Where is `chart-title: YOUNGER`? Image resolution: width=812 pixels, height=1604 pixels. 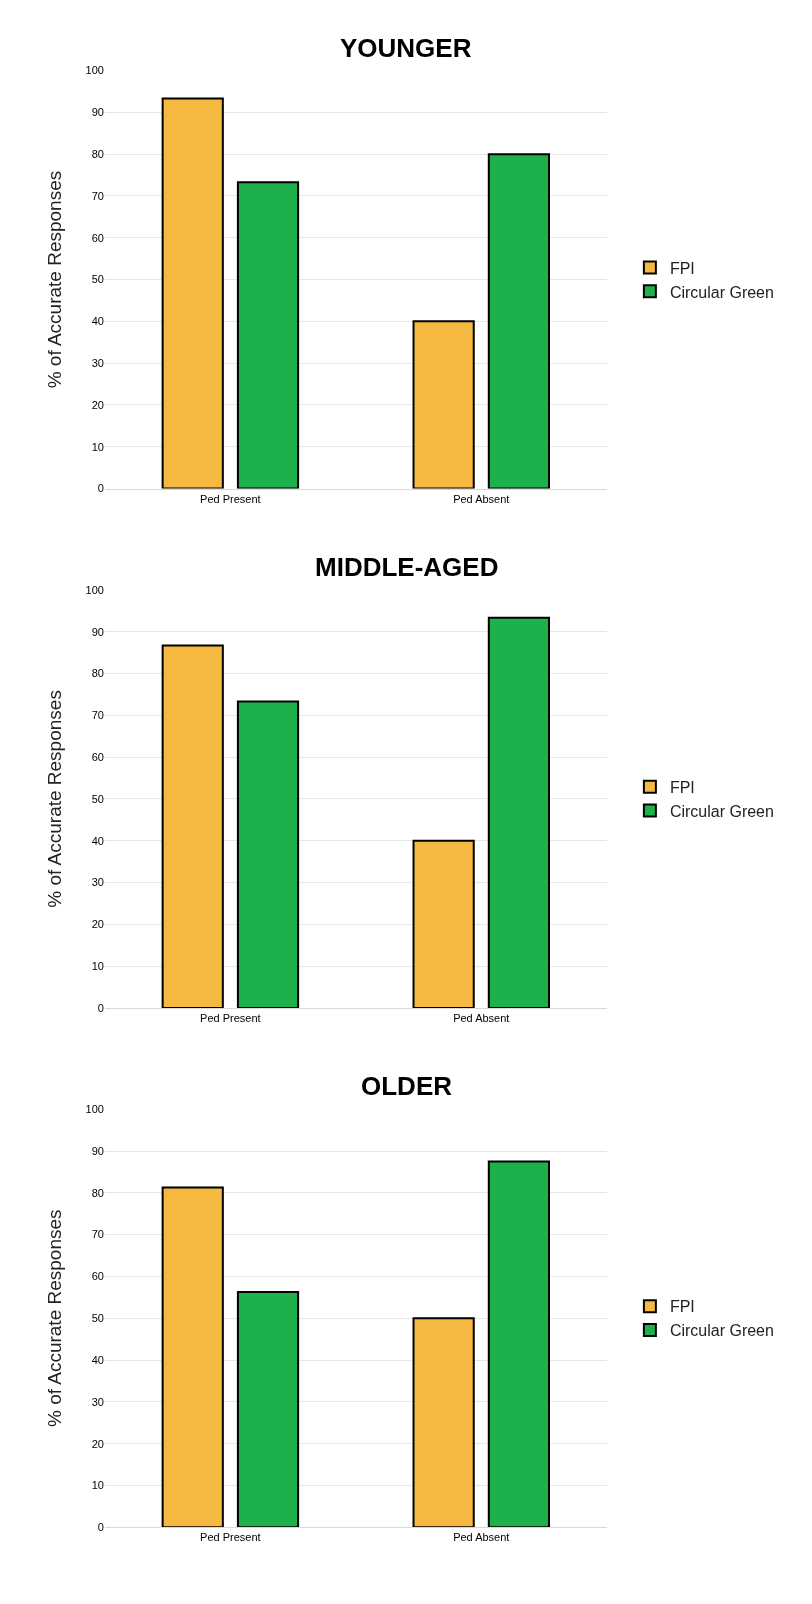
chart-title: YOUNGER is located at coordinates (406, 48).